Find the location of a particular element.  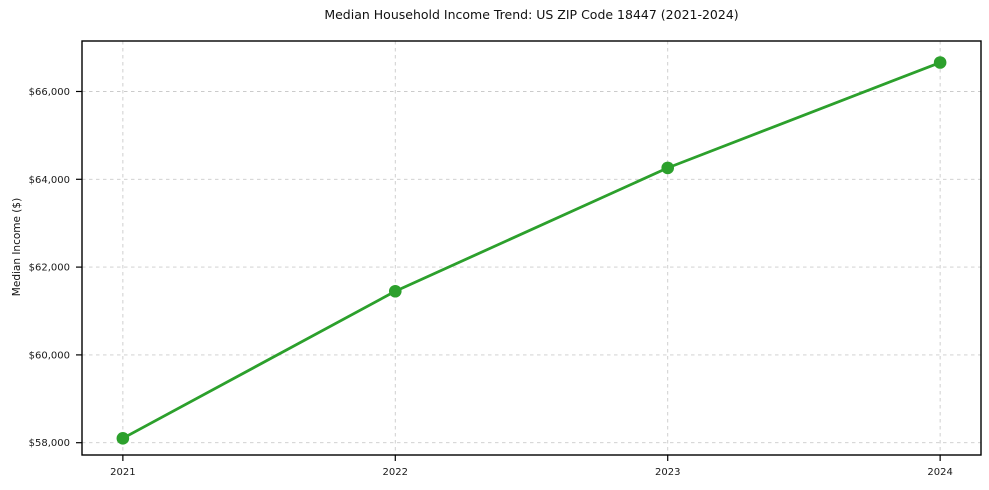

y-tick-label: $60,000 is located at coordinates (49, 355).